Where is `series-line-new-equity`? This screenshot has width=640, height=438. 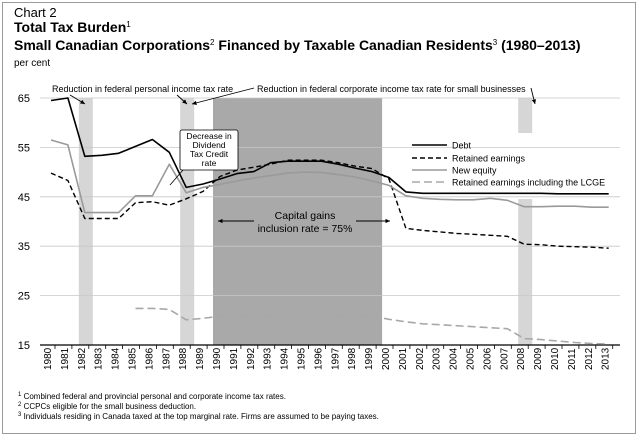
series-line-new-equity is located at coordinates (329, 176).